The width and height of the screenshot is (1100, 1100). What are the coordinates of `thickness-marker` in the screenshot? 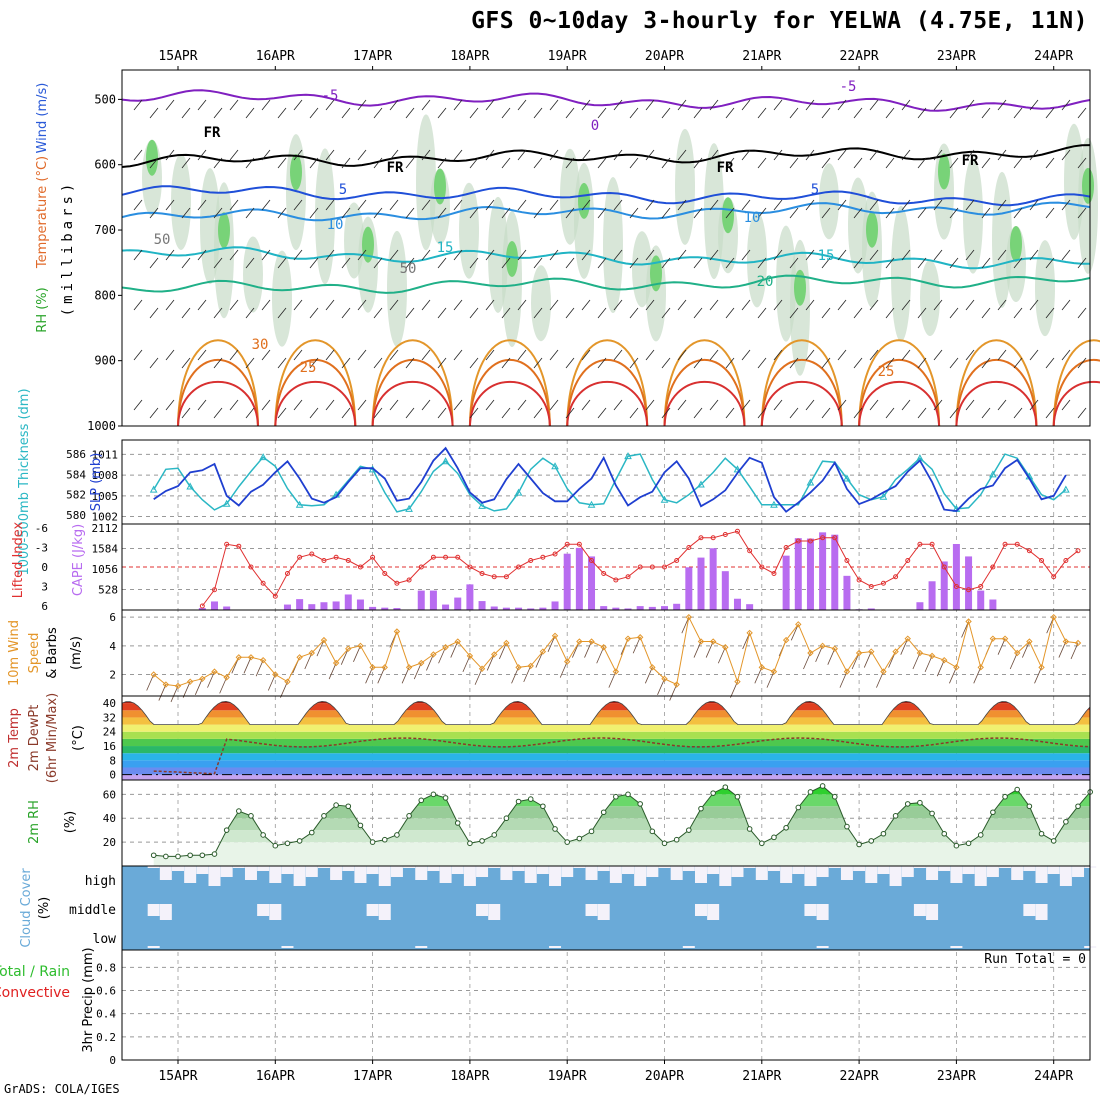 It's located at (628, 456).